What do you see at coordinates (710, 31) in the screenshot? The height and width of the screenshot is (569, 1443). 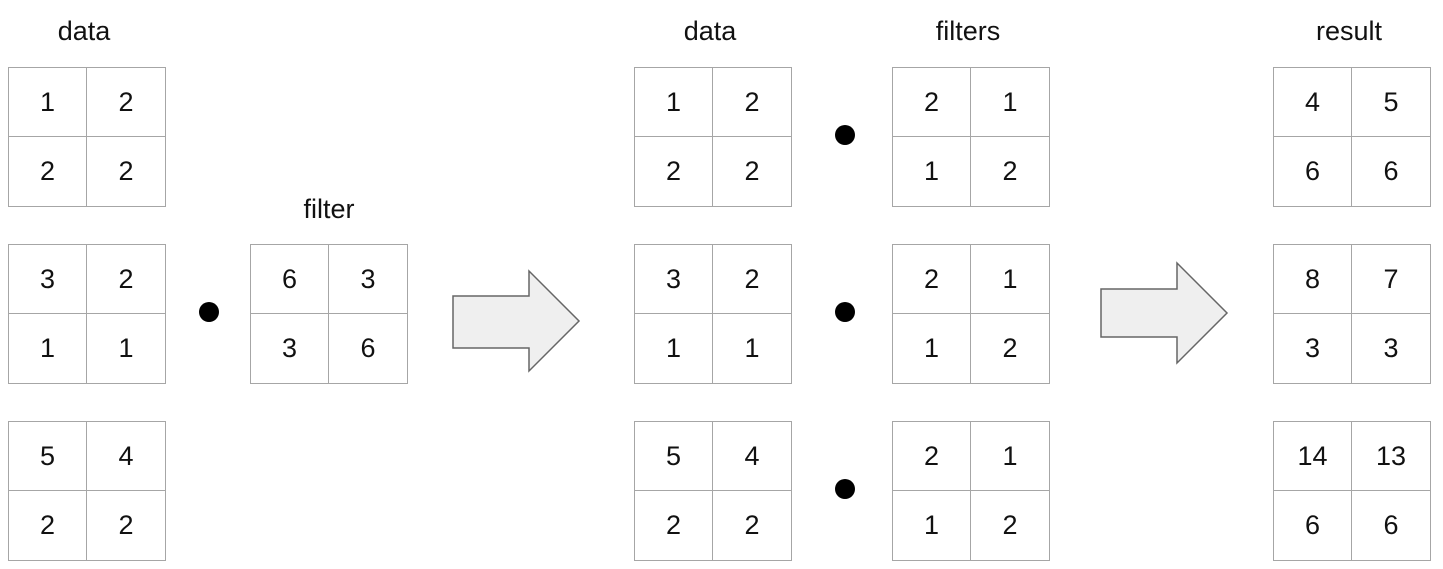 I see `middle-data-label: data` at bounding box center [710, 31].